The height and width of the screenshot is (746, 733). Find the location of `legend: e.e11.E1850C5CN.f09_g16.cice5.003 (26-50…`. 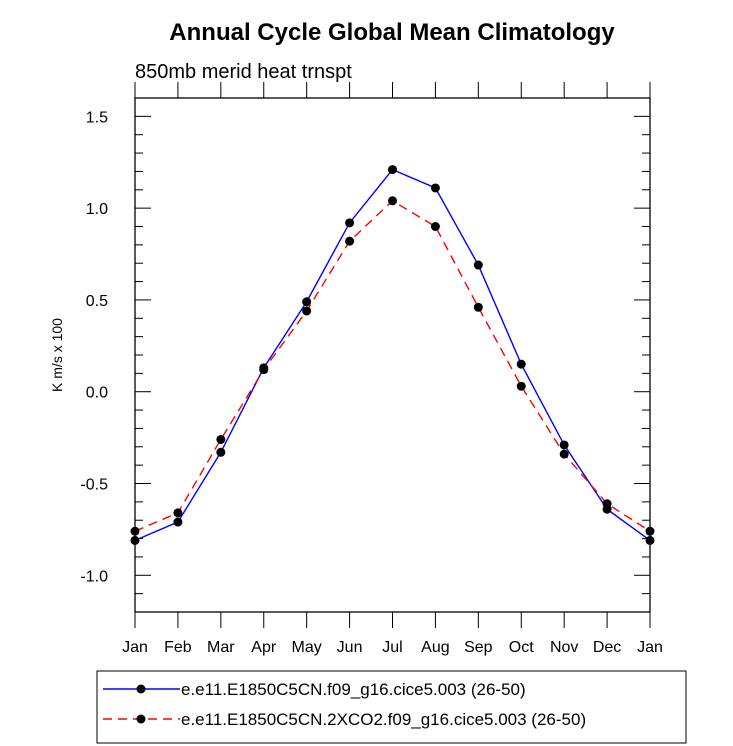

legend: e.e11.E1850C5CN.f09_g16.cice5.003 (26-50… is located at coordinates (391, 707).